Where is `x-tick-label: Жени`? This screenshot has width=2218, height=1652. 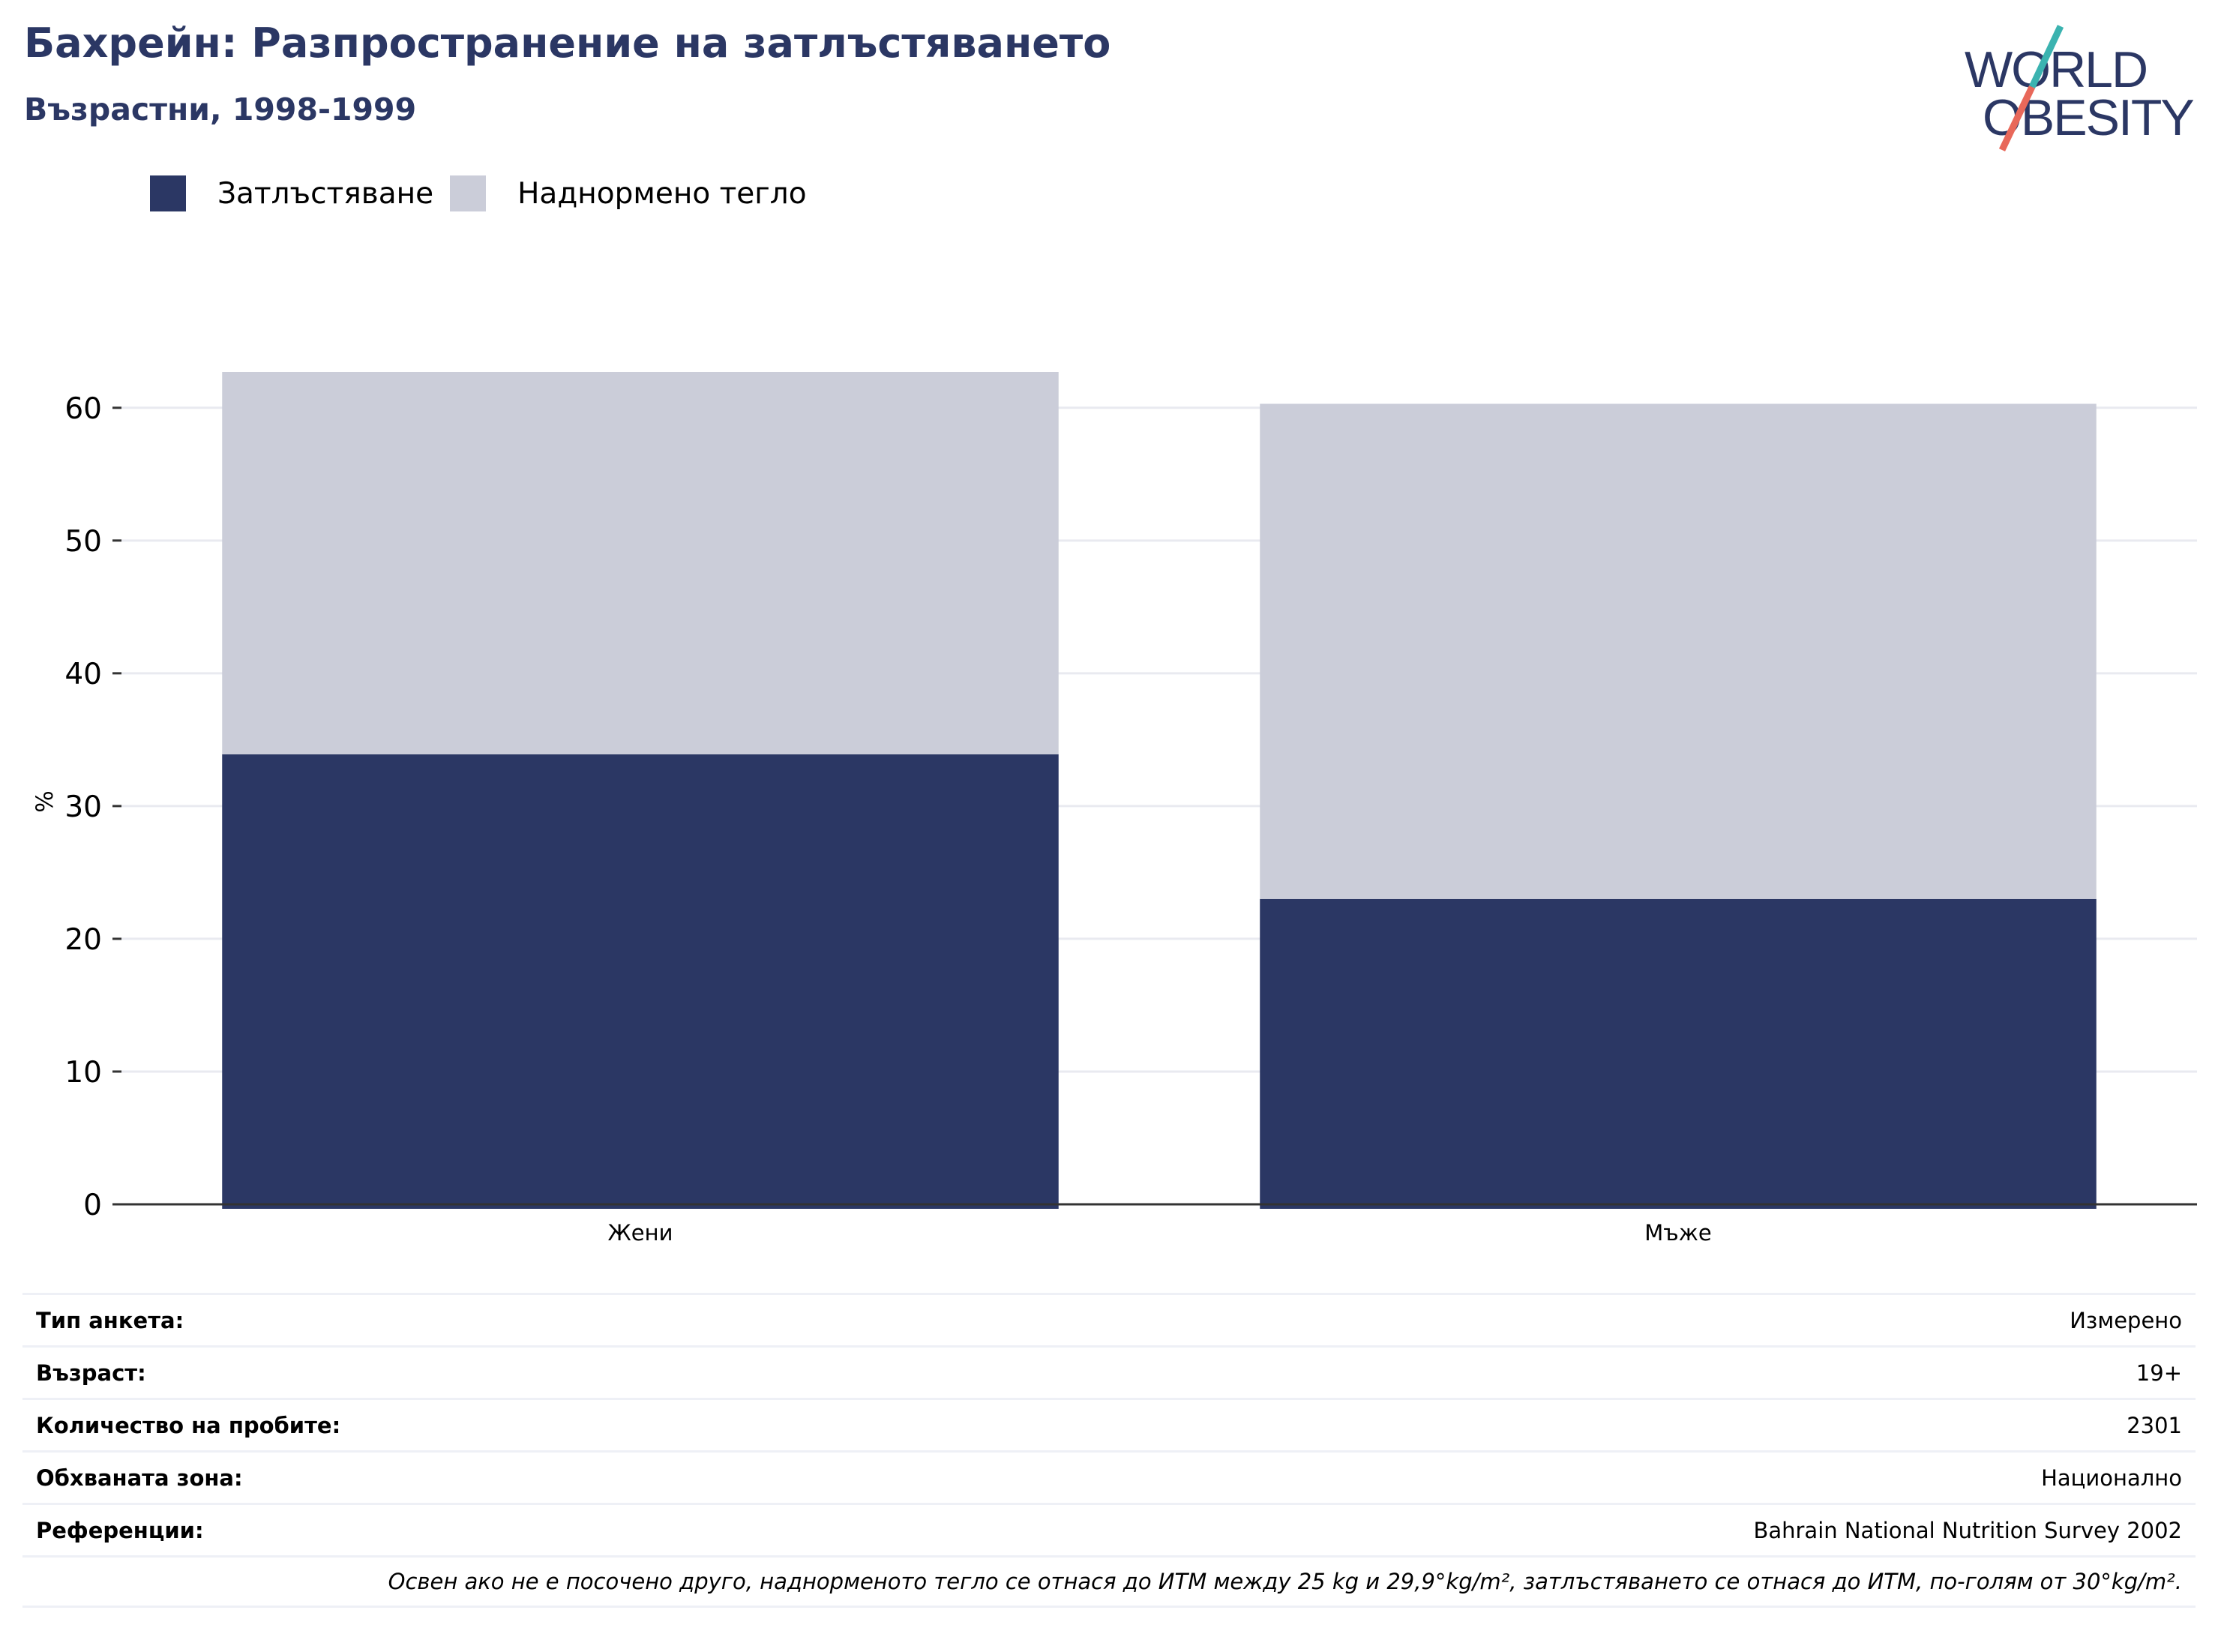 x-tick-label: Жени is located at coordinates (640, 1233).